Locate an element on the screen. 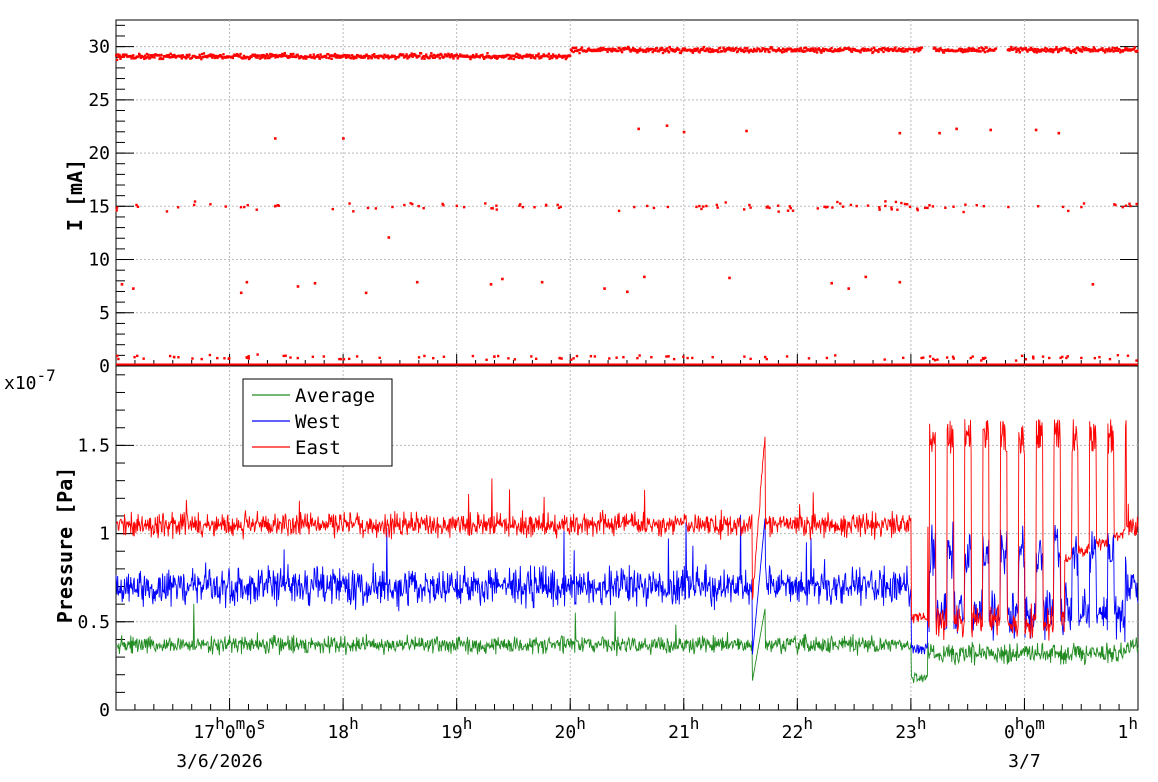  x-tick-label: 19h is located at coordinates (456, 728).